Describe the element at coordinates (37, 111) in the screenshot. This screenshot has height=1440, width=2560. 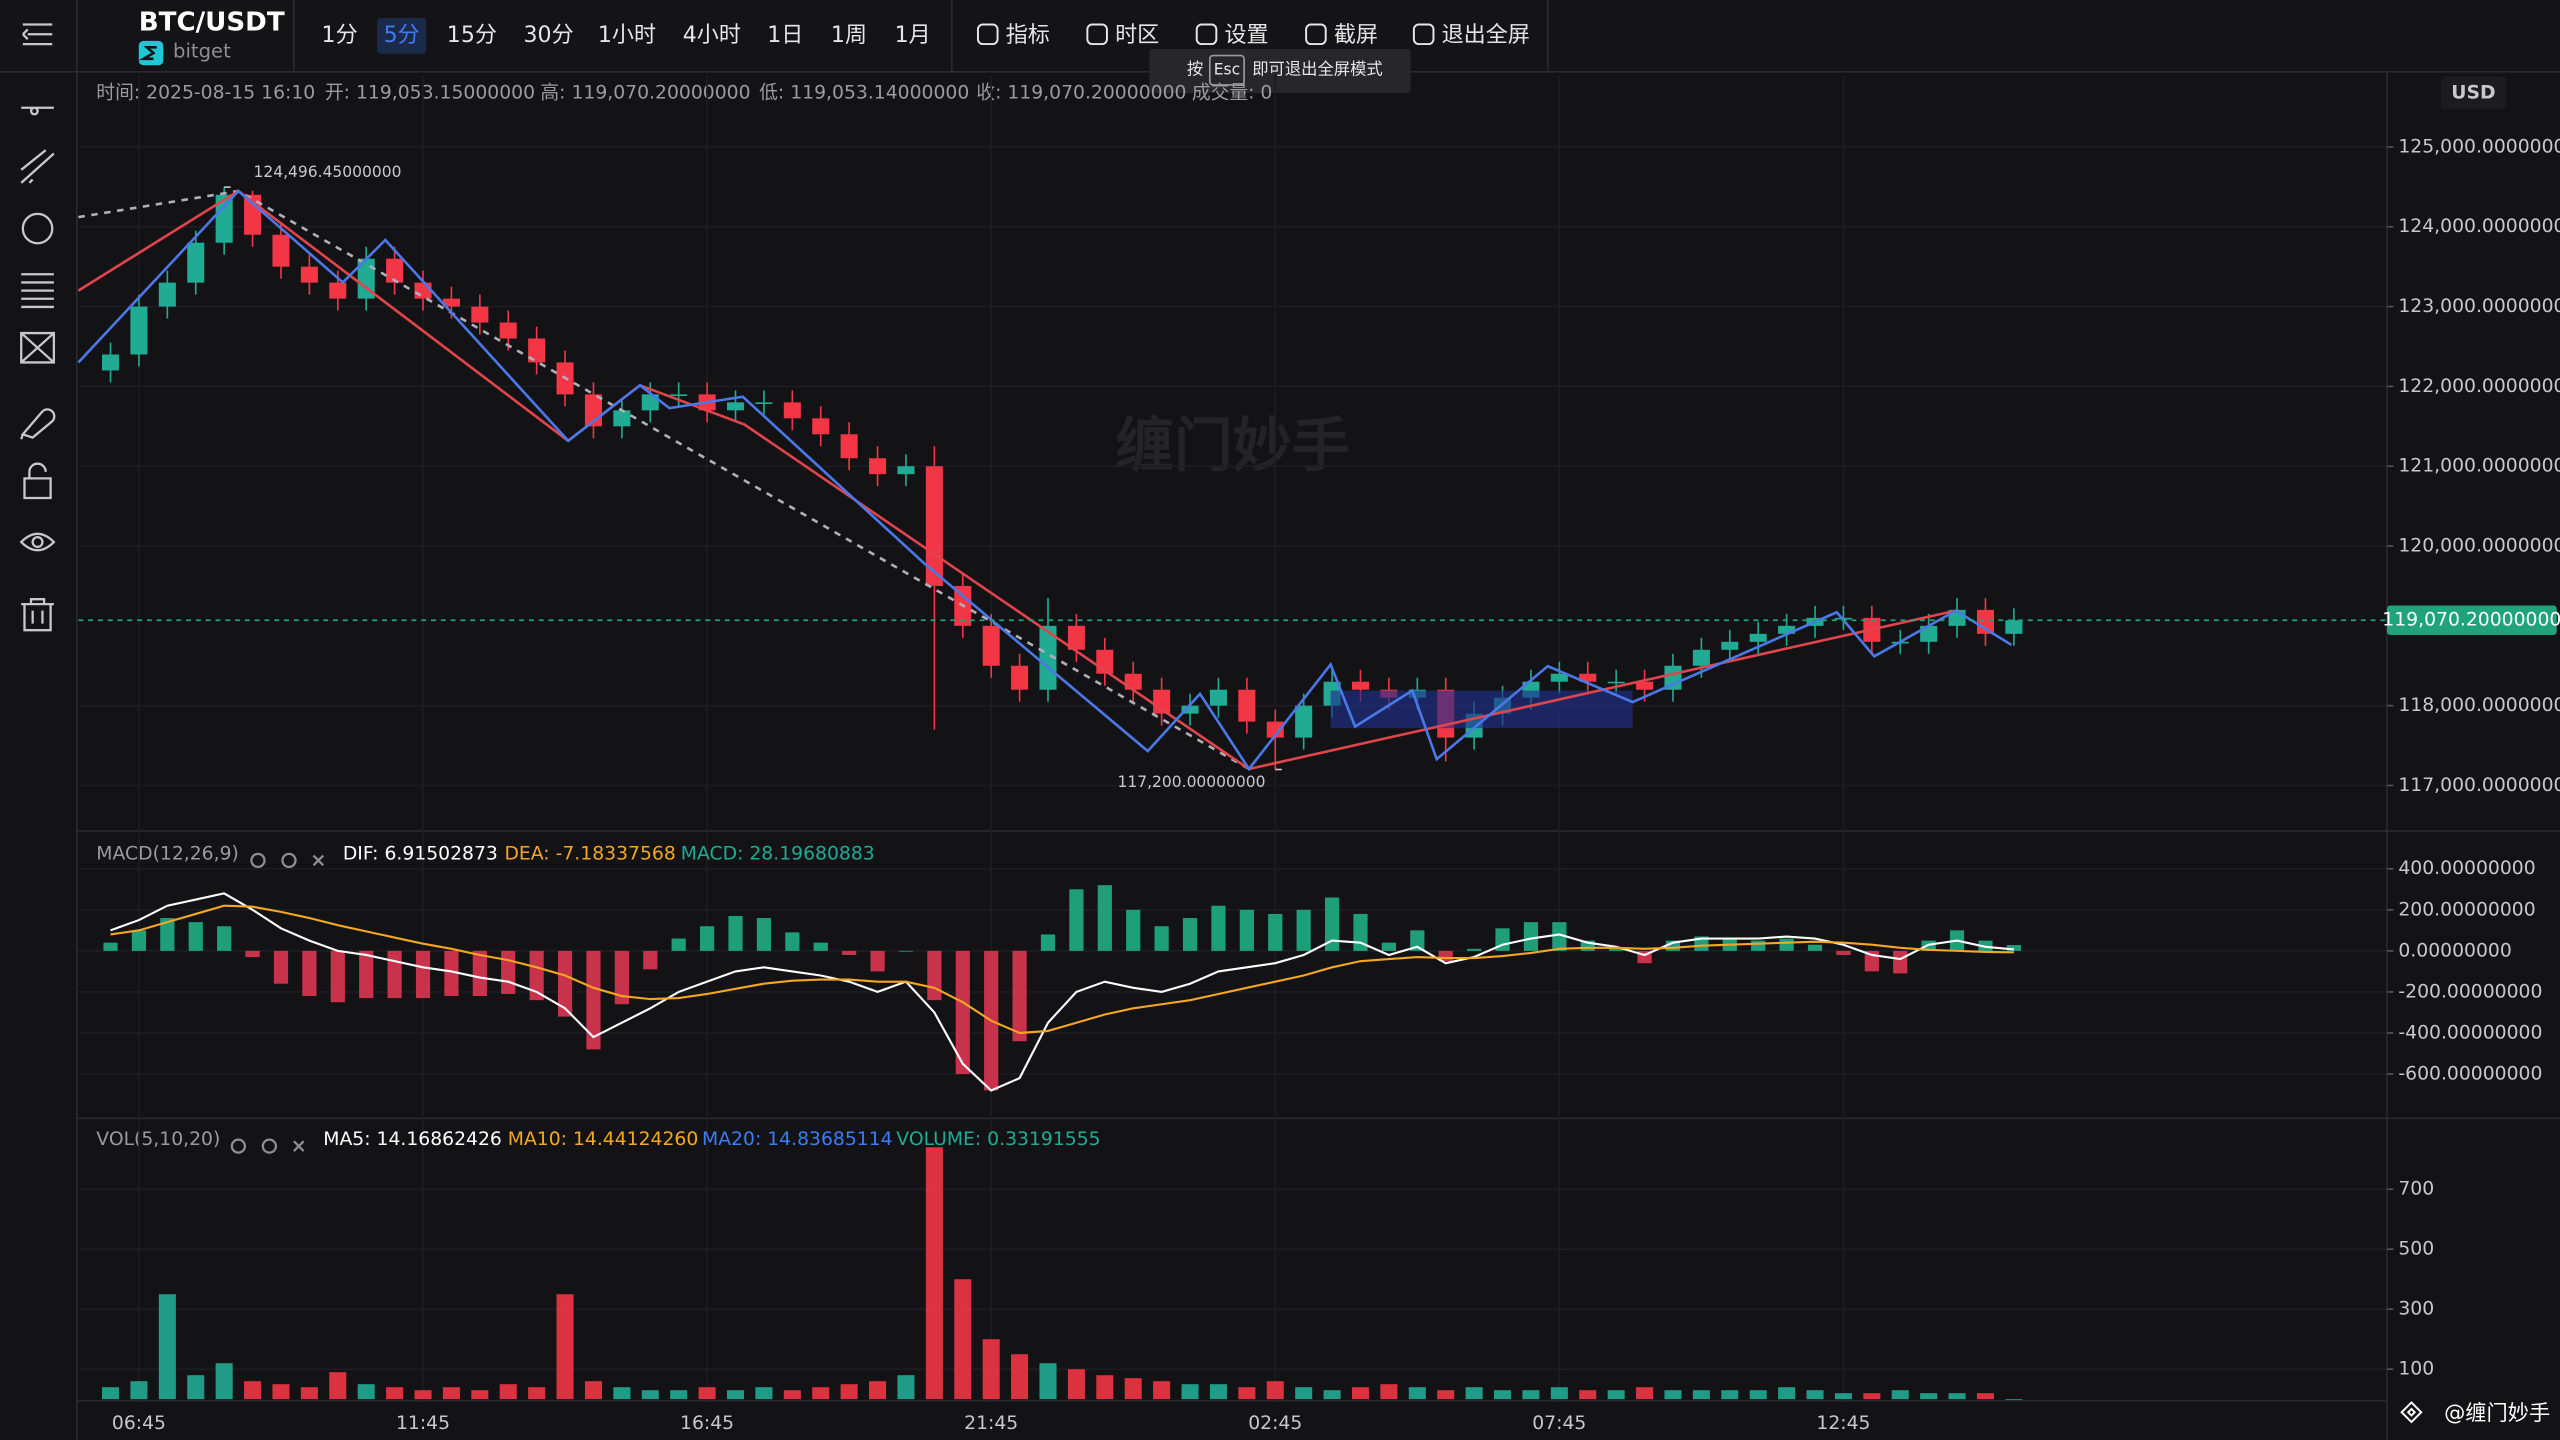
I see `tool-line` at that location.